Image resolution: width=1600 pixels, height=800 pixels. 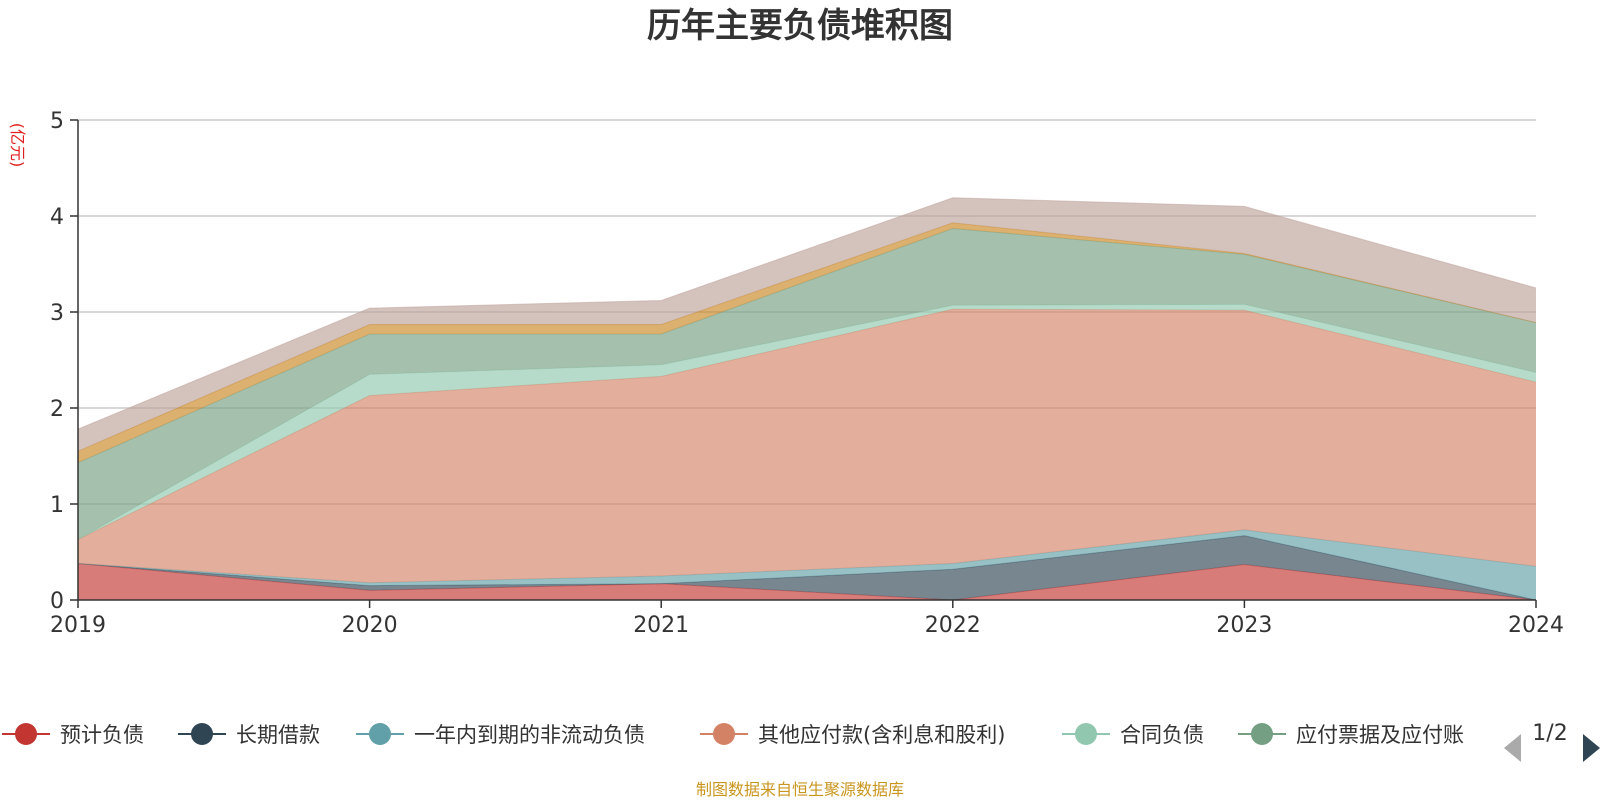 I want to click on x-tick-label: 2021, so click(x=661, y=625).